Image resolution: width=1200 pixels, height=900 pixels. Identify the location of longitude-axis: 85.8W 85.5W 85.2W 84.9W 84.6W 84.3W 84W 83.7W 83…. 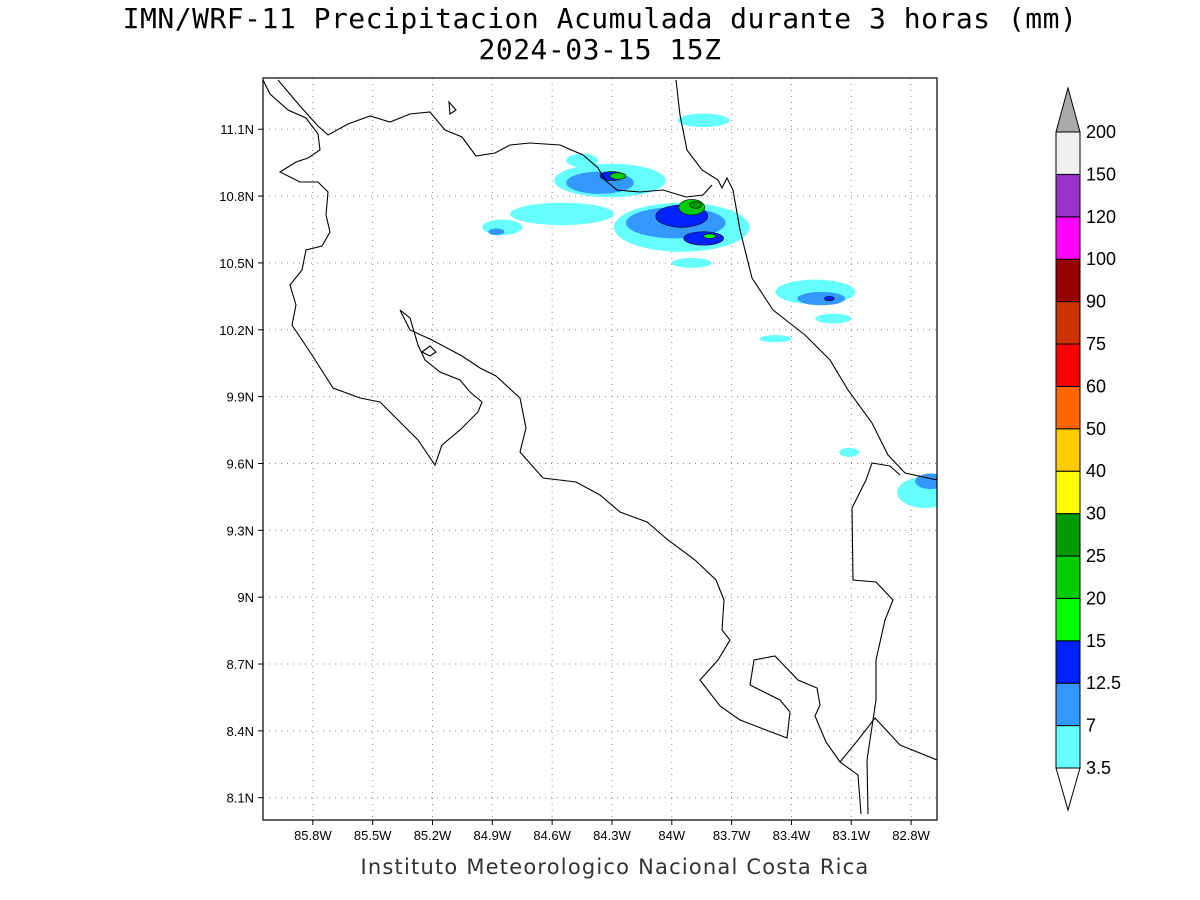
(612, 831).